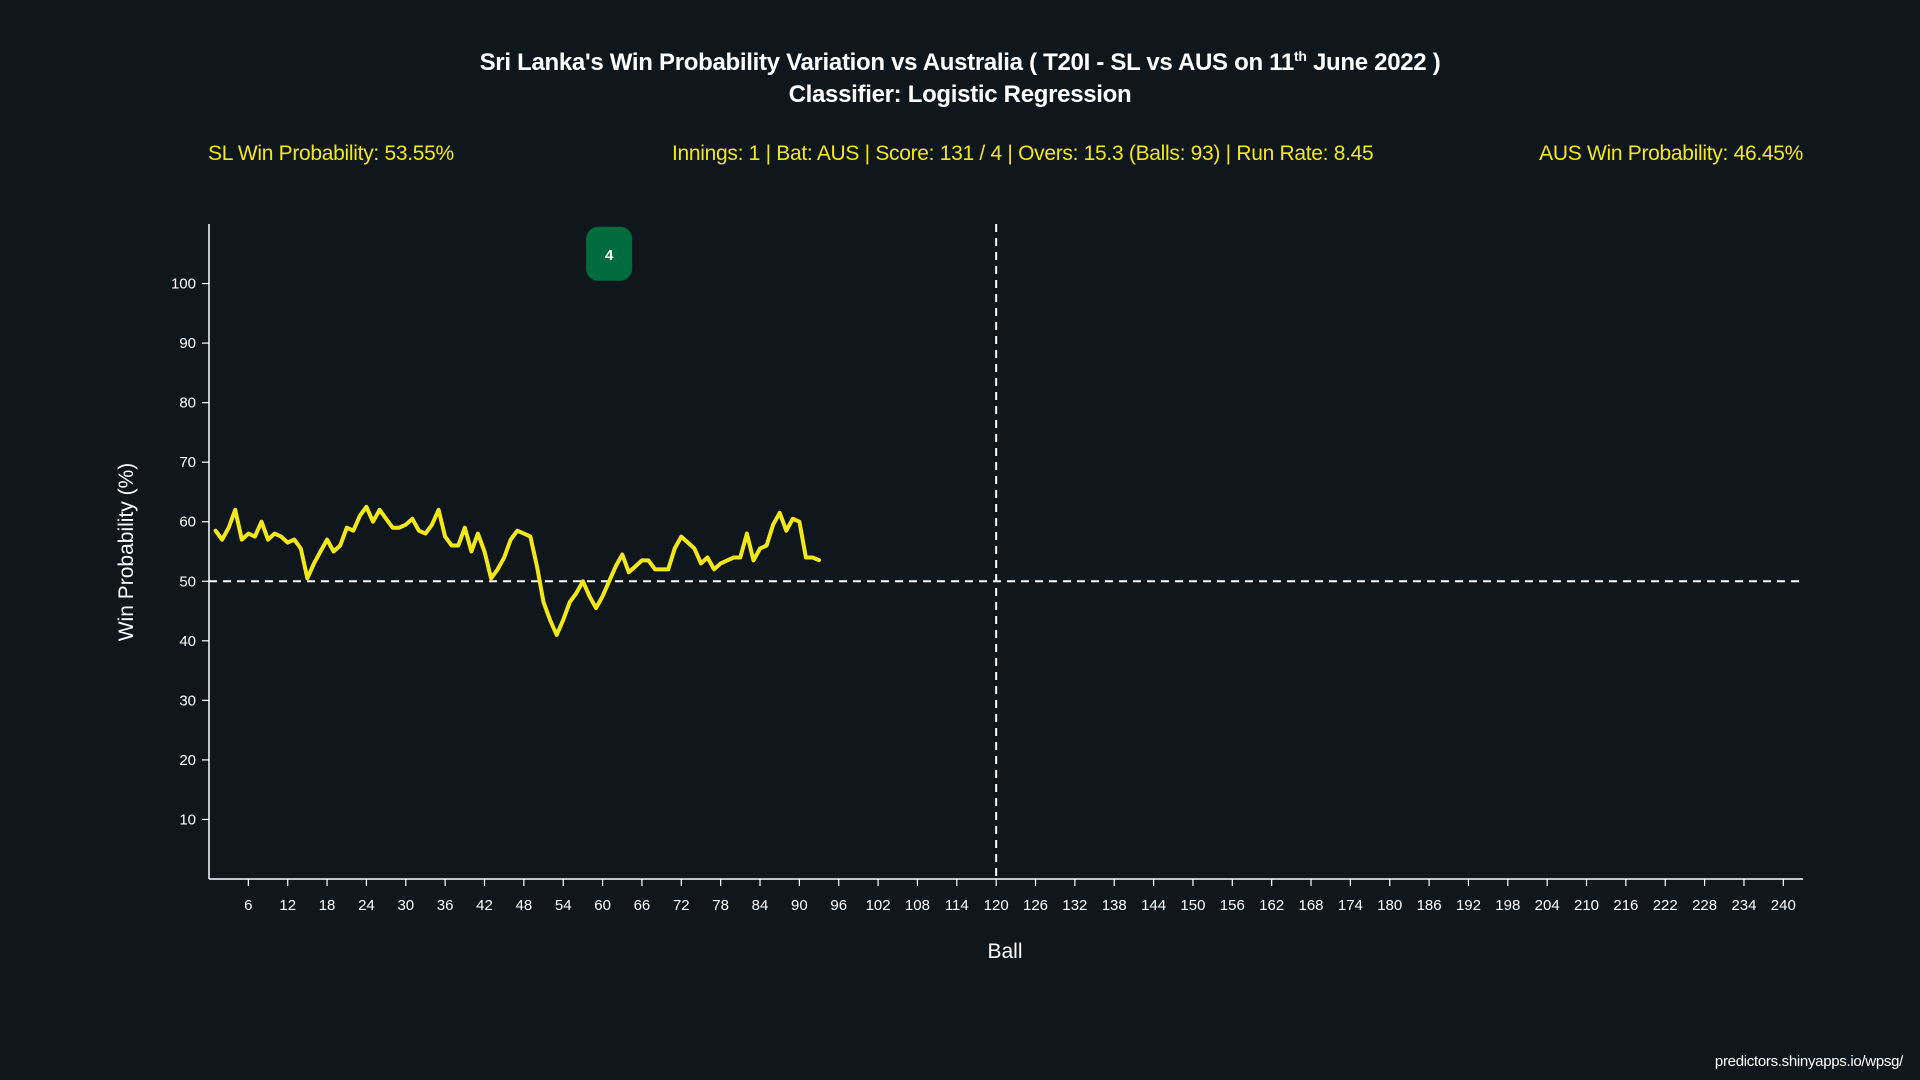  What do you see at coordinates (187, 581) in the screenshot?
I see `y-tick-label: 50` at bounding box center [187, 581].